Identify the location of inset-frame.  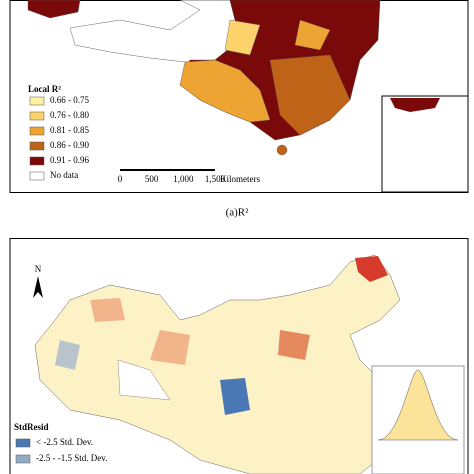
(425, 144).